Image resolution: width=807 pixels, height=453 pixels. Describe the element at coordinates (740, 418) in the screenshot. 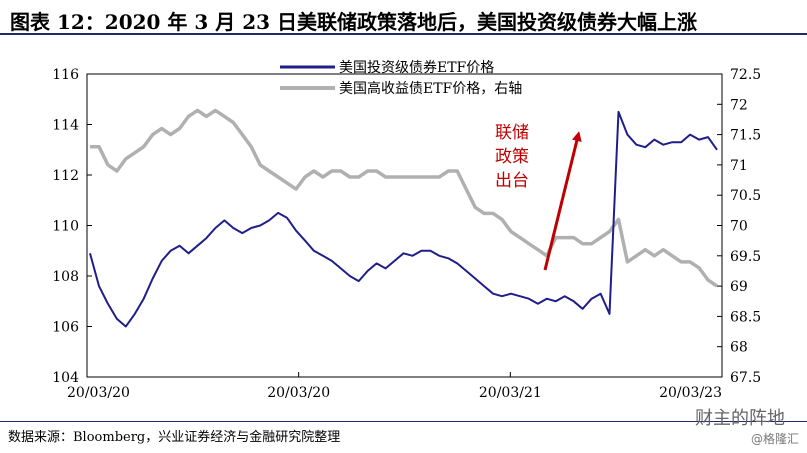

I see `watermark: 财主的阵地` at that location.